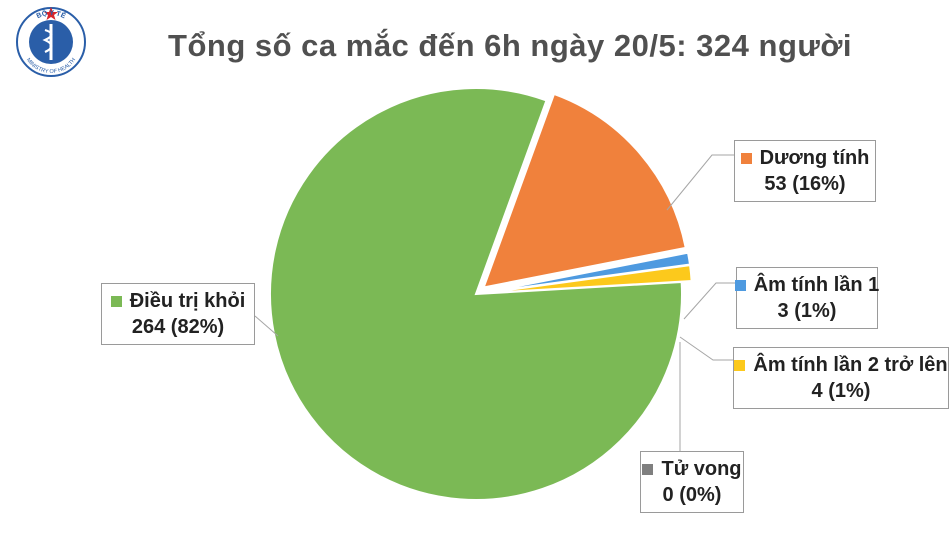 The width and height of the screenshot is (952, 535). Describe the element at coordinates (266, 326) in the screenshot. I see `leader-line-dieu-tri-khoi` at that location.